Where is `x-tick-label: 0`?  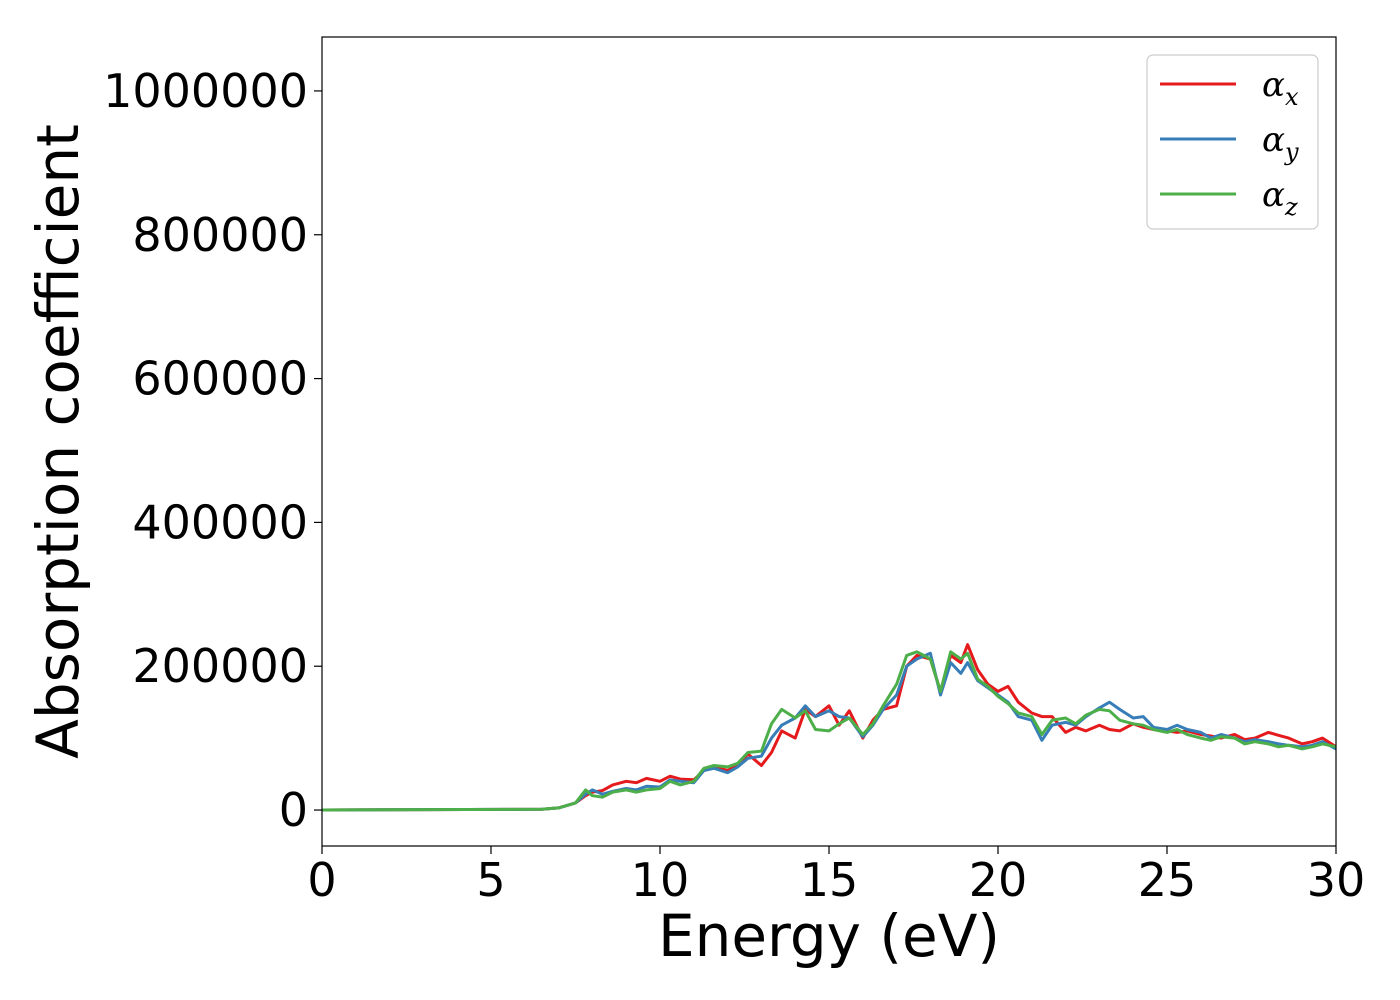 x-tick-label: 0 is located at coordinates (321, 880).